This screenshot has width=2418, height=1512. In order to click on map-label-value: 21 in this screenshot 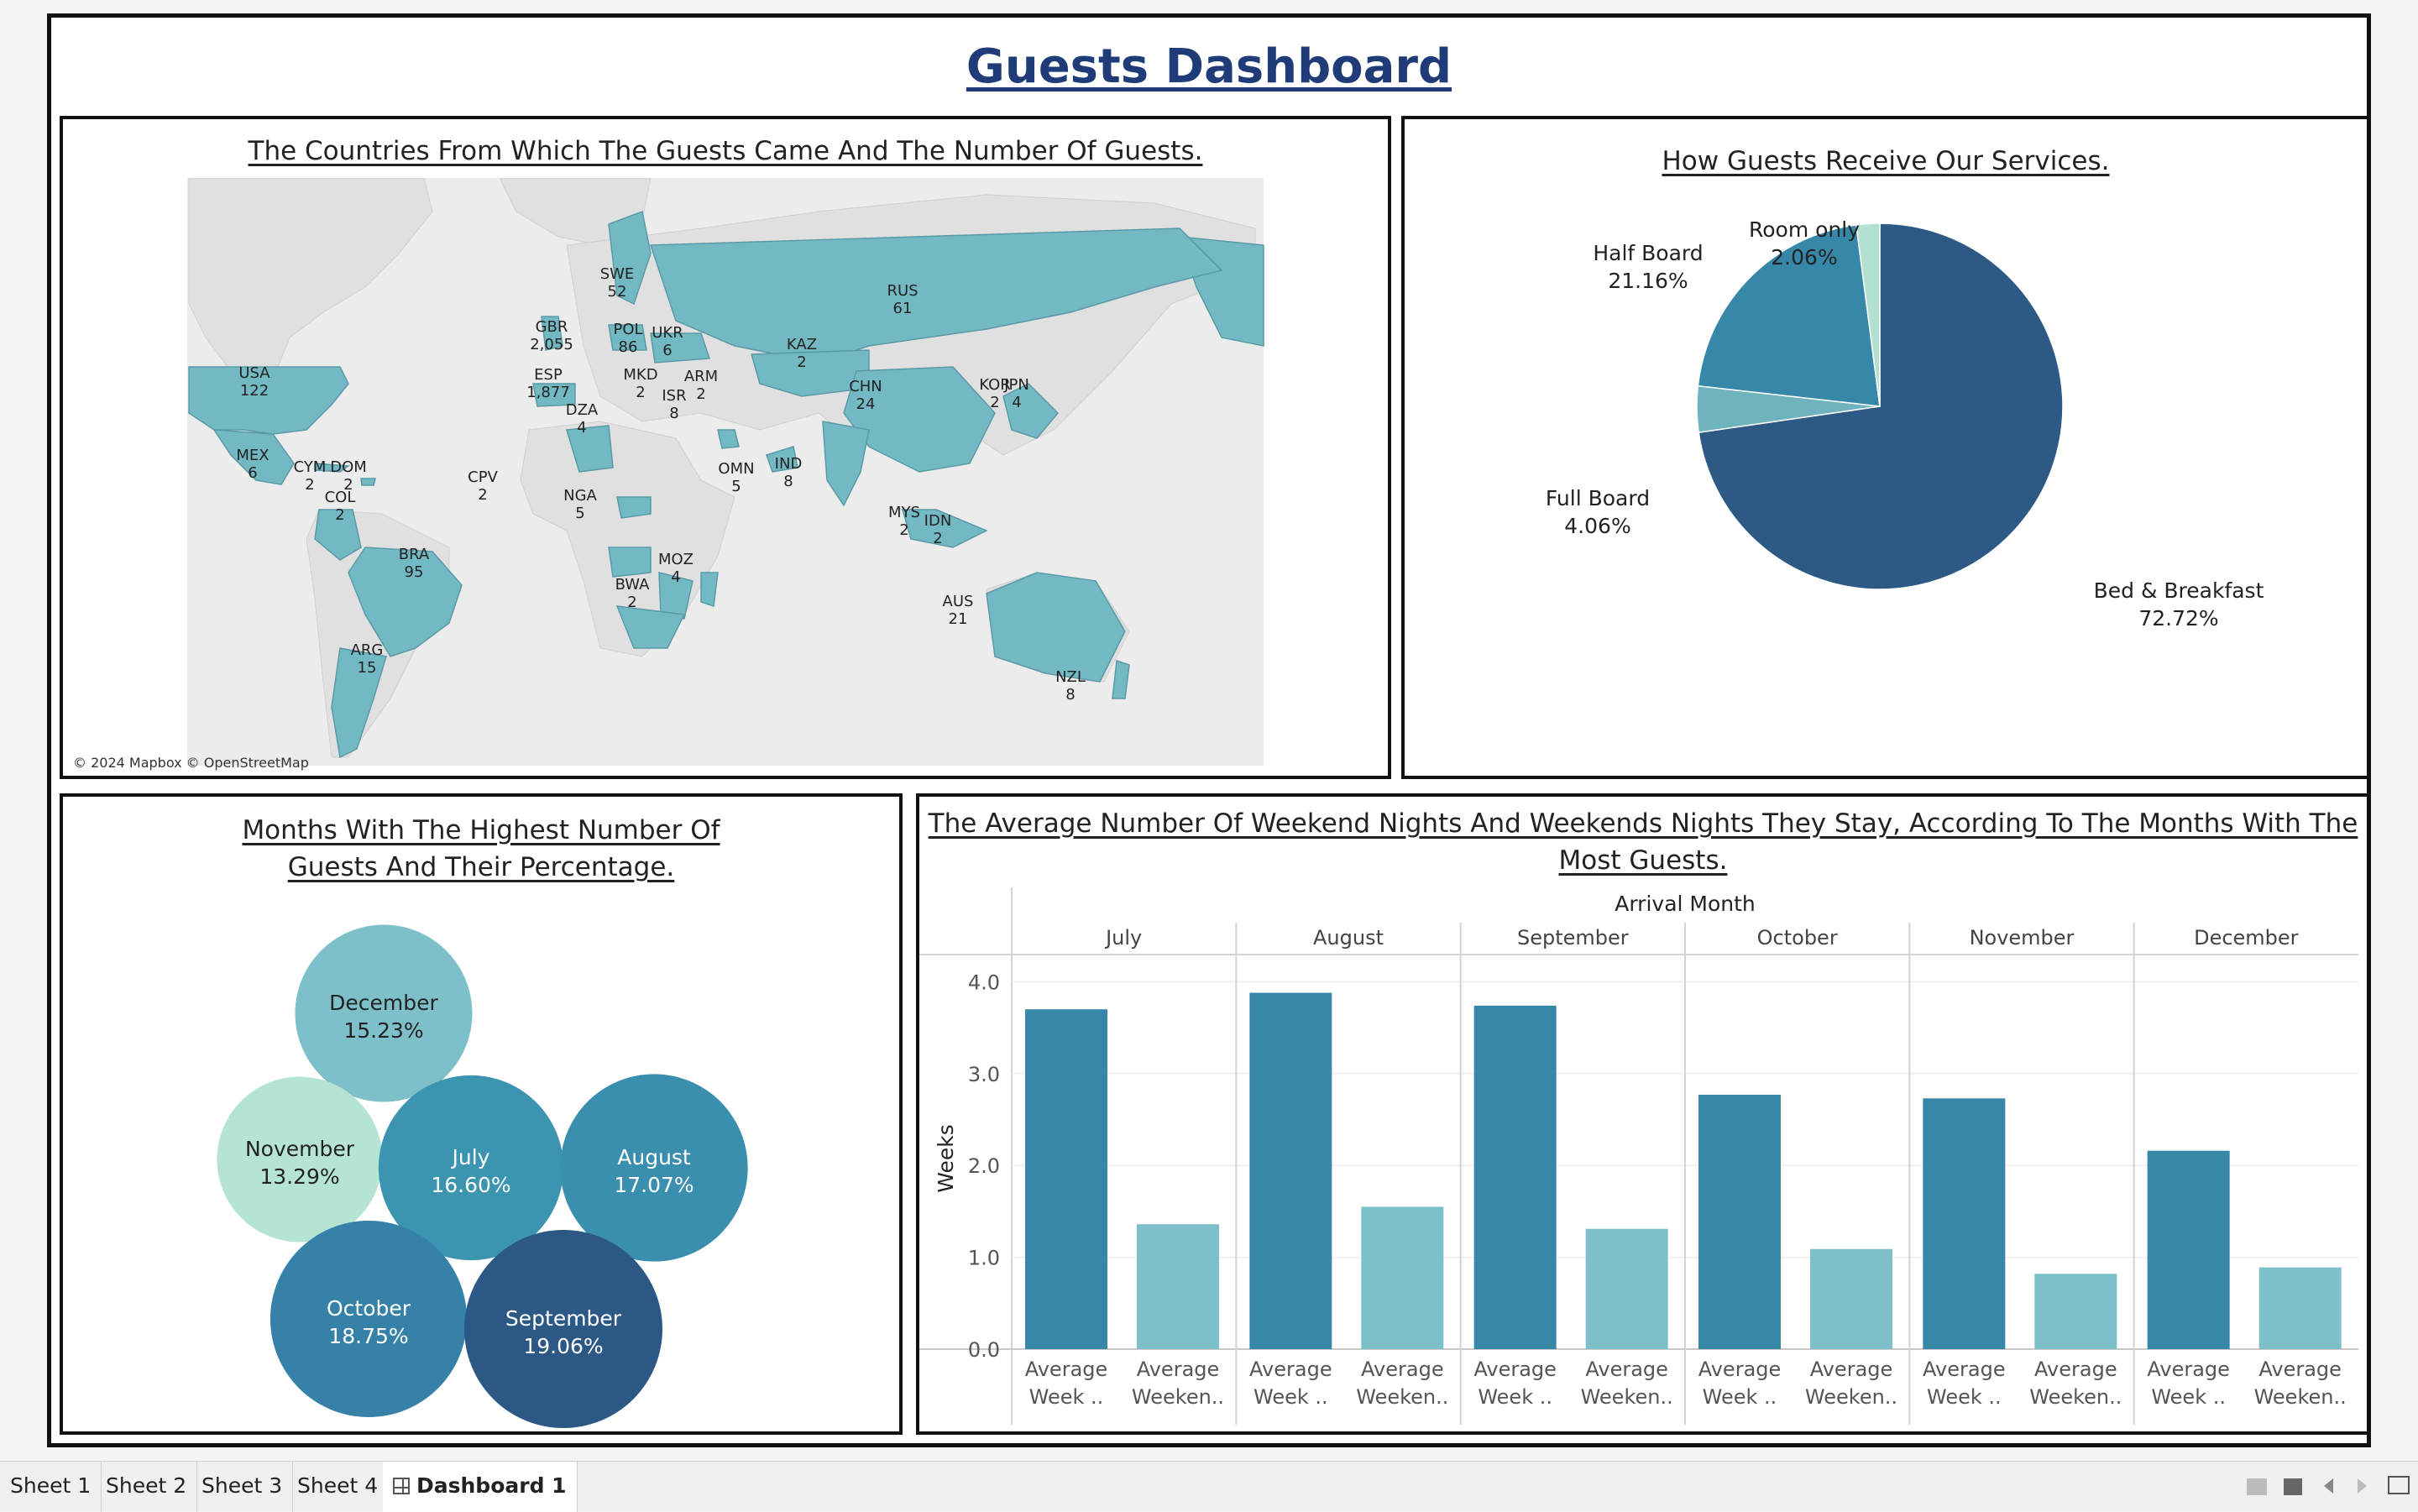, I will do `click(958, 619)`.